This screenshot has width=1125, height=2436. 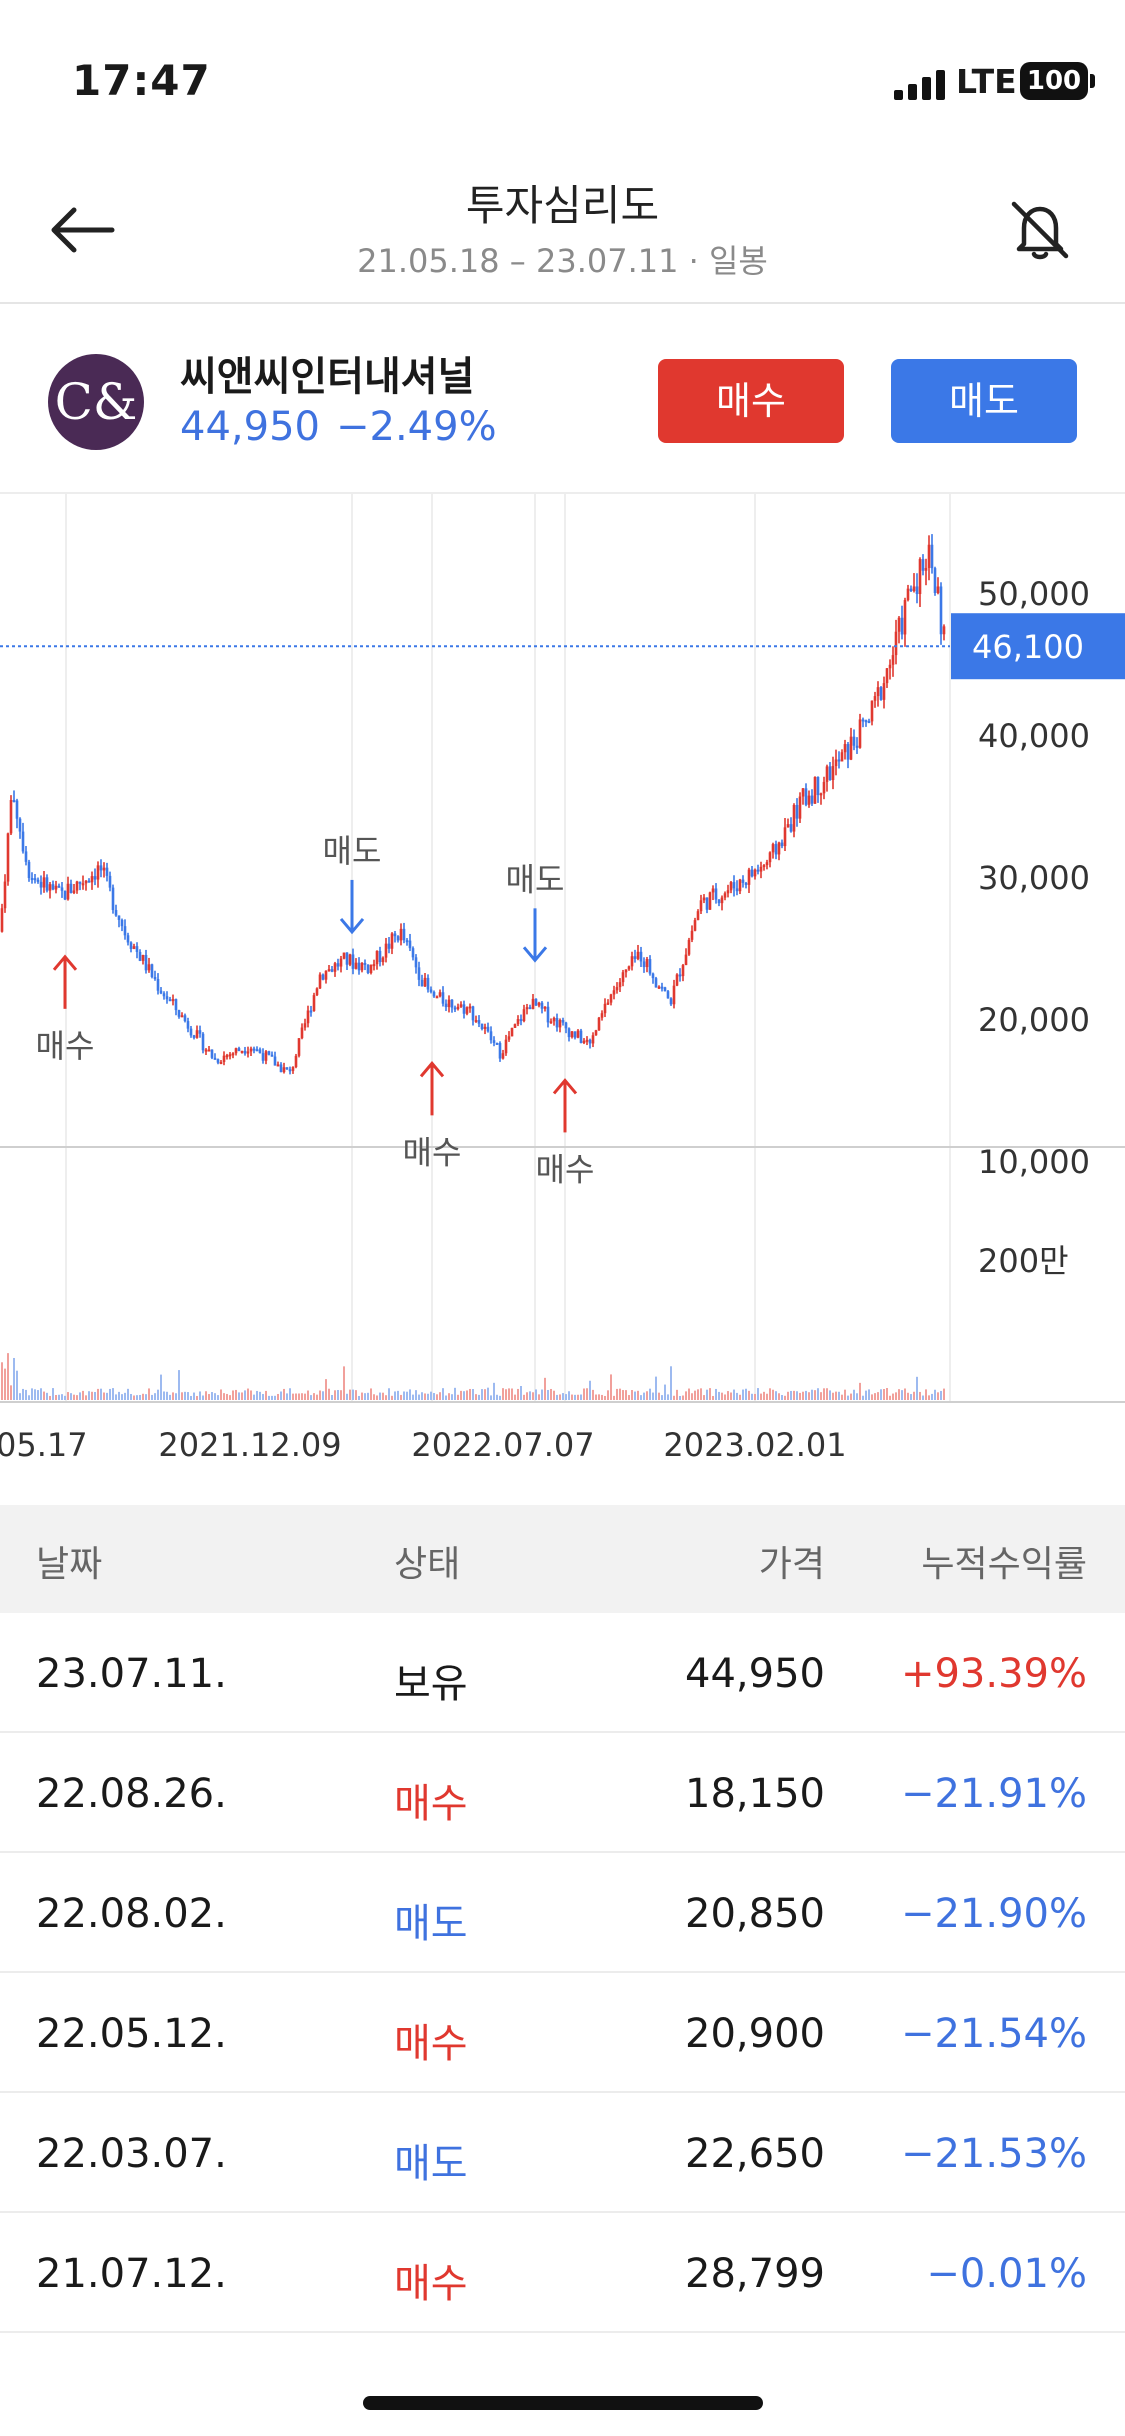 What do you see at coordinates (502, 1445) in the screenshot?
I see `x-axis-tick-label: 2022.07.07` at bounding box center [502, 1445].